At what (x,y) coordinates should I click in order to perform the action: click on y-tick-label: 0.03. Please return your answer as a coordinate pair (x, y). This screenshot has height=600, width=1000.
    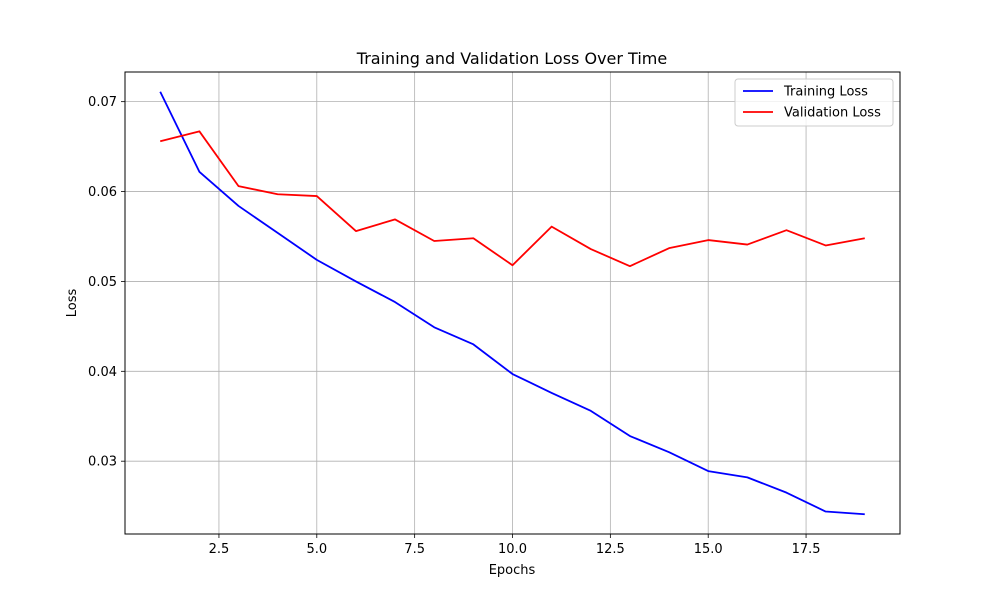
    Looking at the image, I should click on (102, 462).